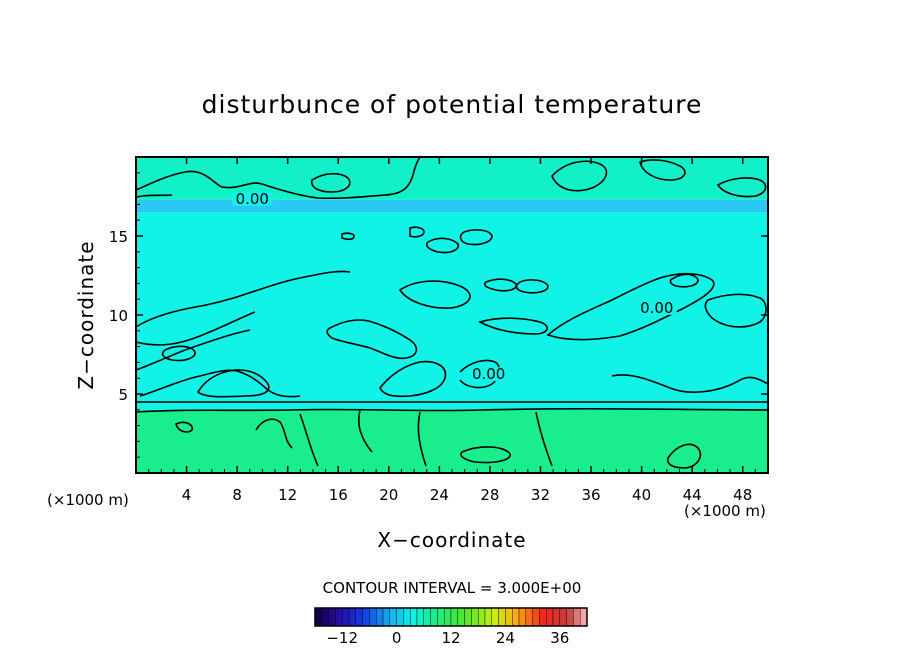  Describe the element at coordinates (388, 495) in the screenshot. I see `x-tick-label-4: 20` at that location.